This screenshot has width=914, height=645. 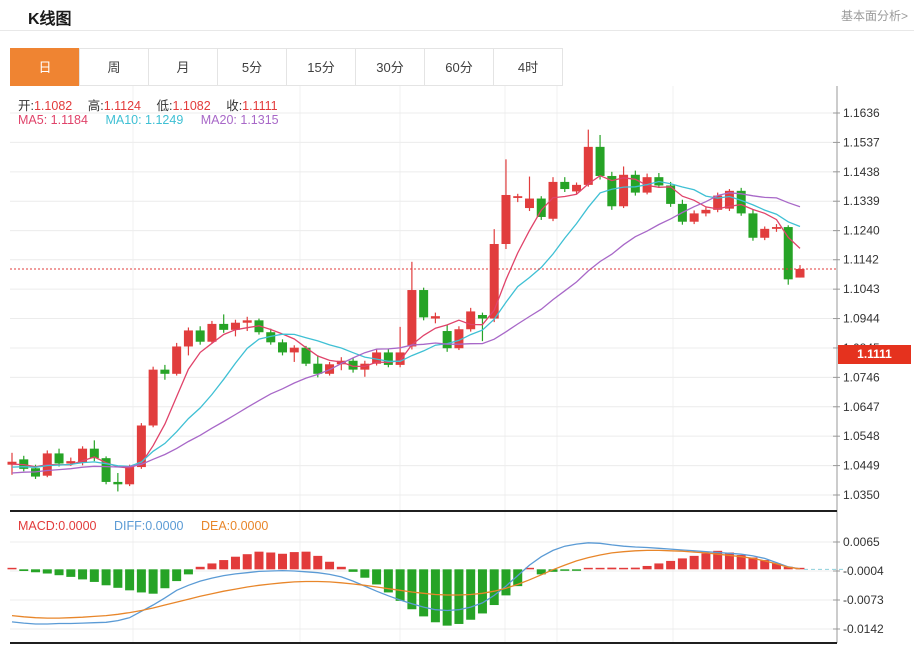 I want to click on svg-text: 1.0944, so click(x=861, y=319).